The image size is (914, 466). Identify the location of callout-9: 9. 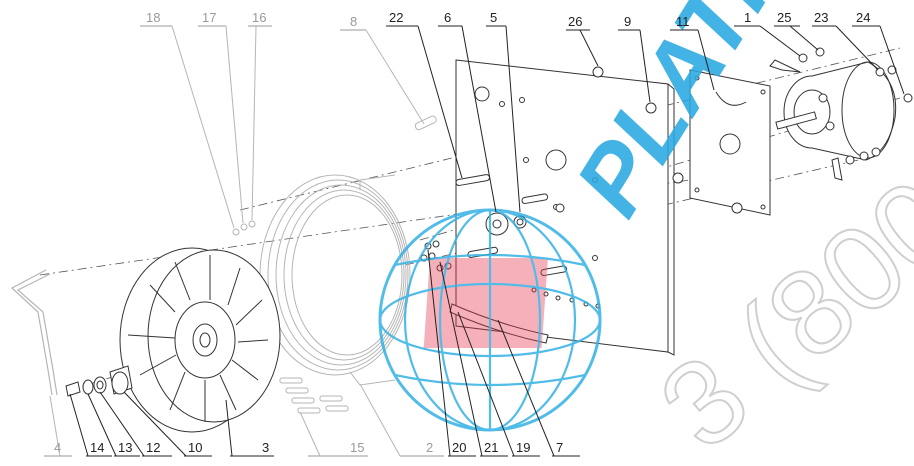
(634, 58).